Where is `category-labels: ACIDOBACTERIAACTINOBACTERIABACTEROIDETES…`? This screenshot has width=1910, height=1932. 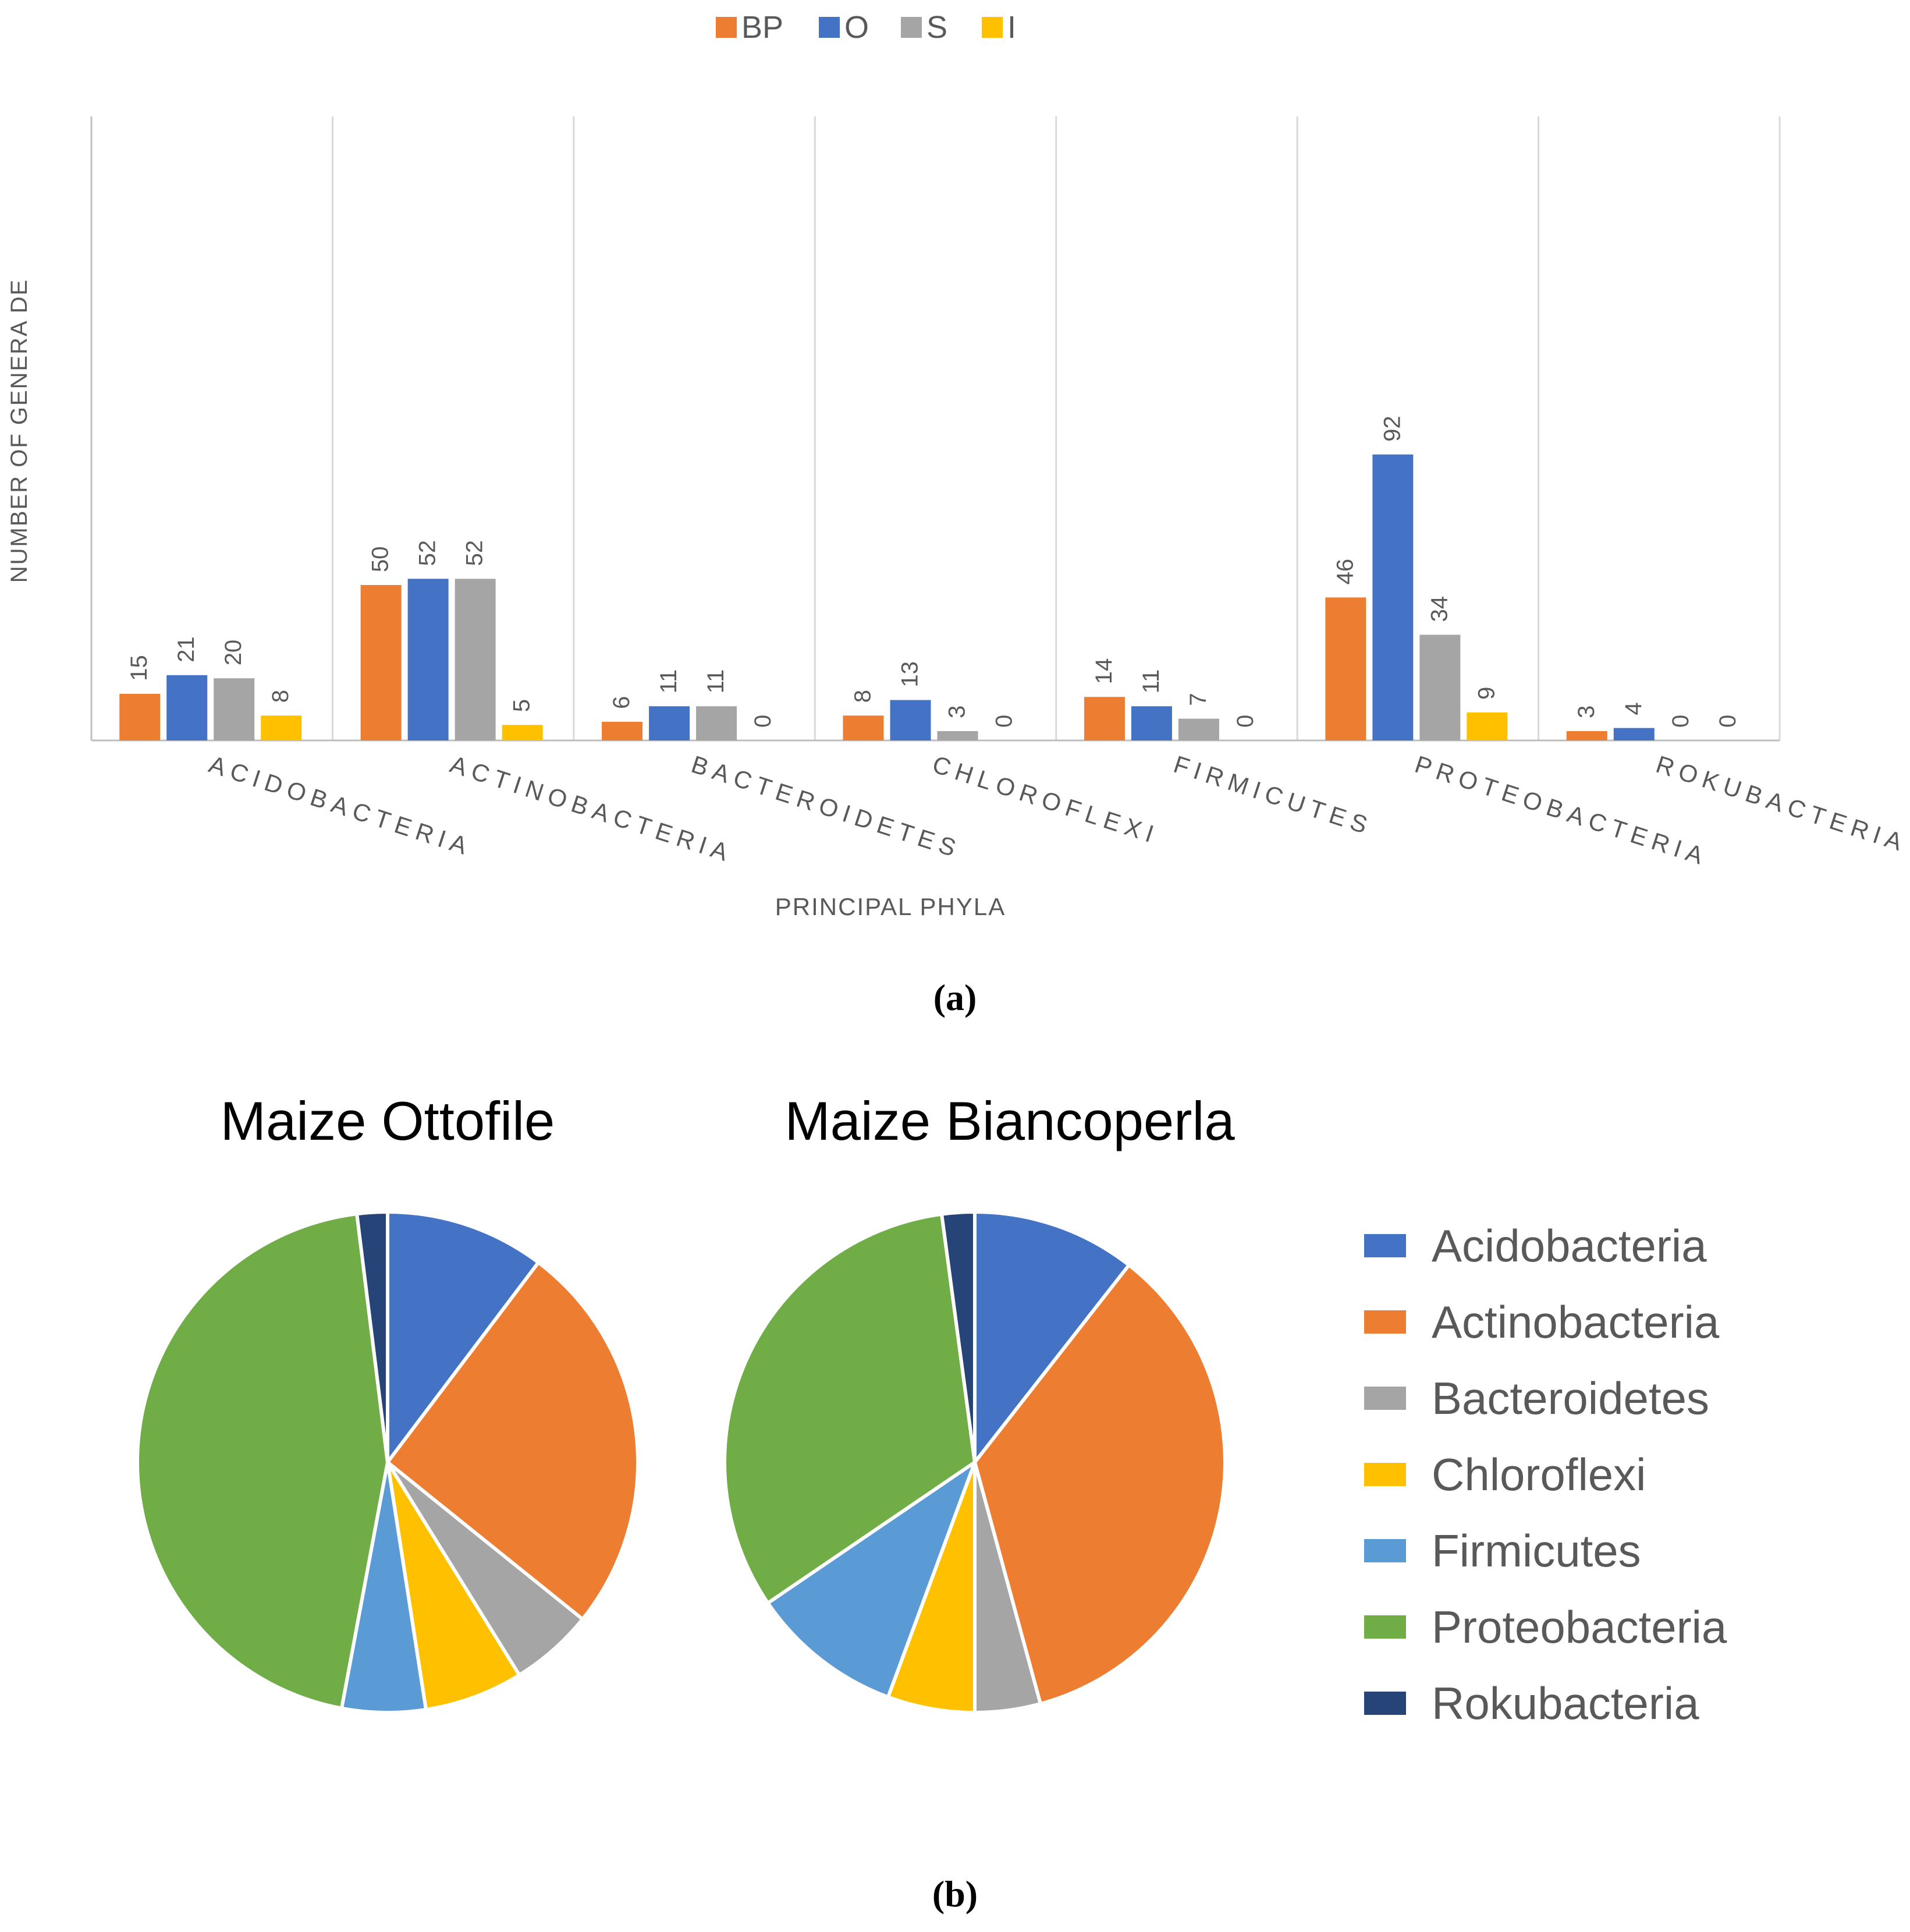
category-labels: ACIDOBACTERIAACTINOBACTERIABACTEROIDETES… is located at coordinates (1057, 810).